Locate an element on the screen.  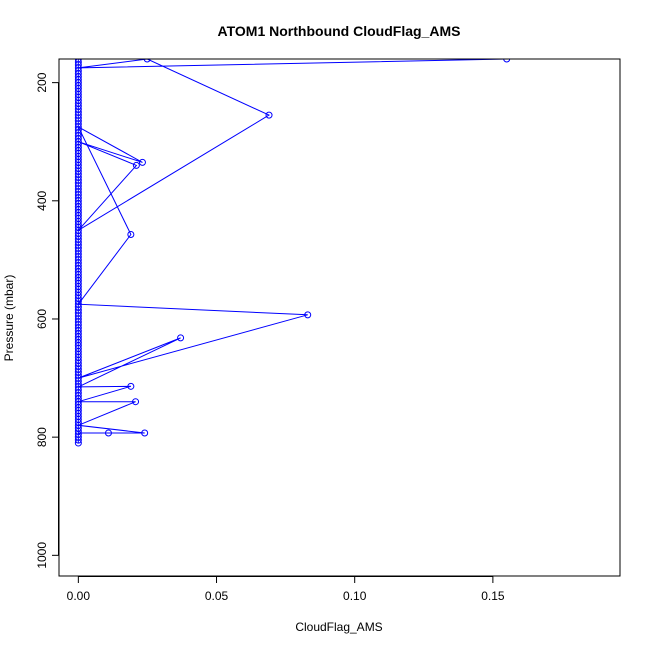
y-tick-label: 200 is located at coordinates (42, 82).